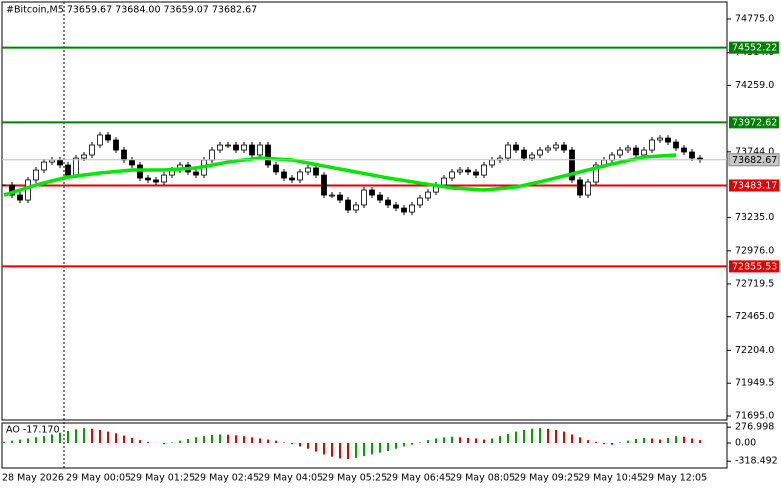  I want to click on level-label: 72855.53, so click(754, 266).